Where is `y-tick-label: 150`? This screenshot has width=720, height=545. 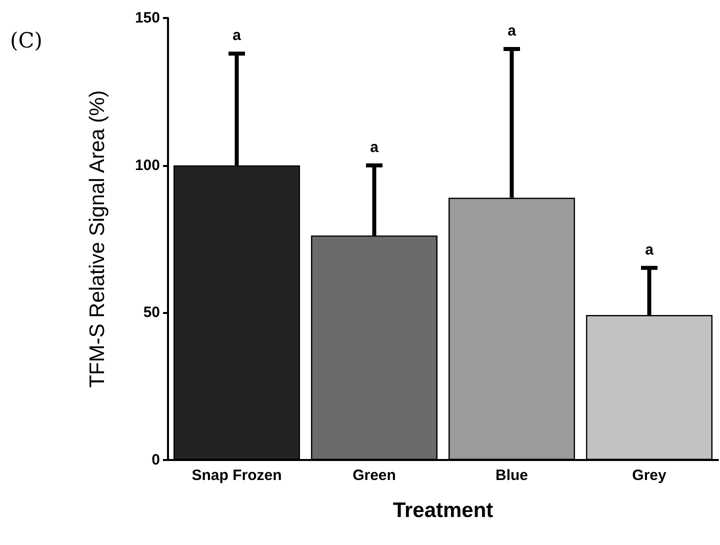
y-tick-label: 150 is located at coordinates (147, 18).